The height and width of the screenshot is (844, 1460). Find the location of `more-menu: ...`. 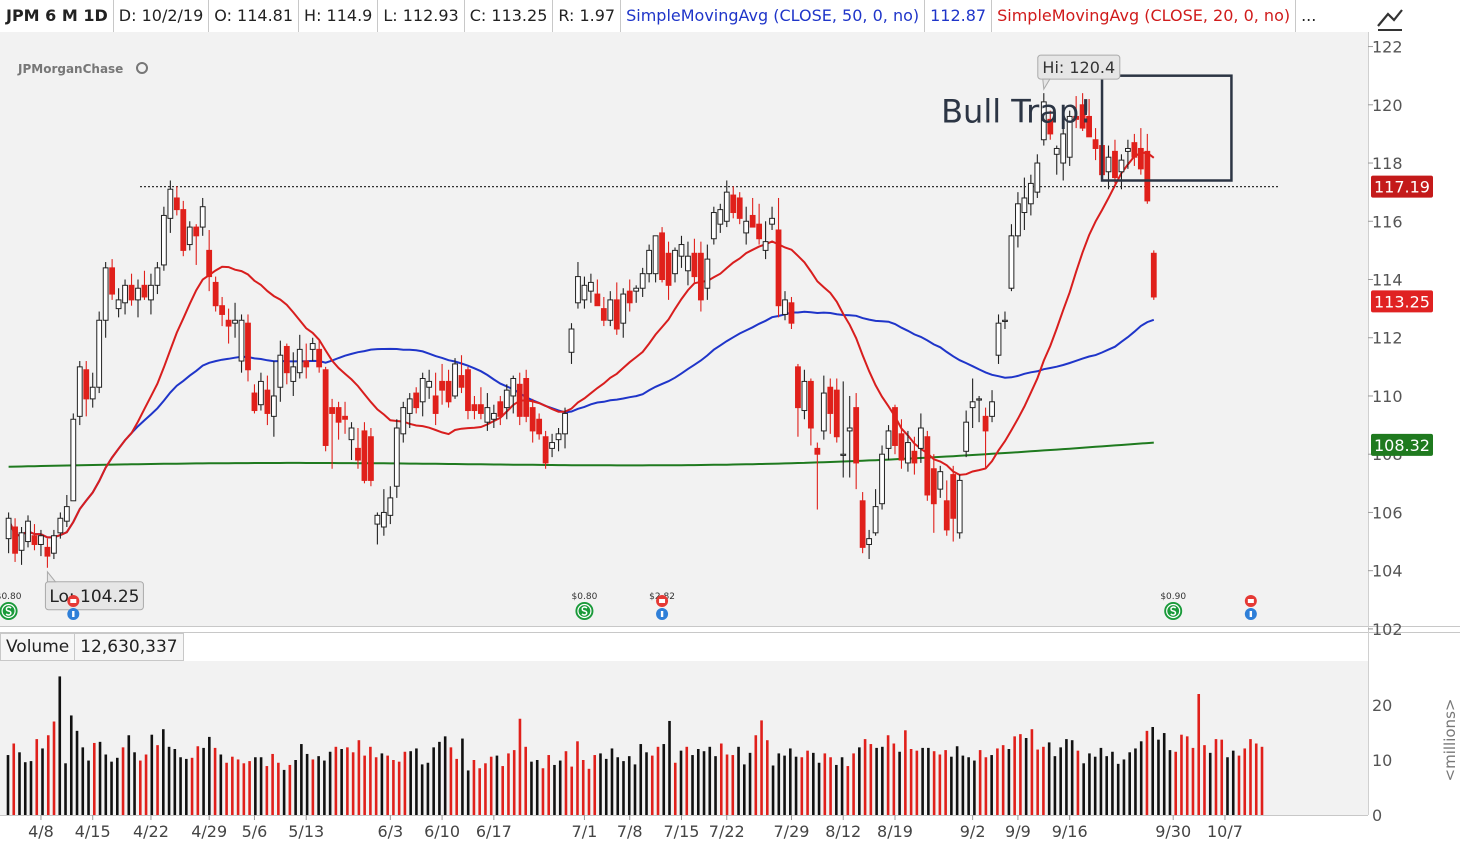

more-menu: ... is located at coordinates (1308, 16).